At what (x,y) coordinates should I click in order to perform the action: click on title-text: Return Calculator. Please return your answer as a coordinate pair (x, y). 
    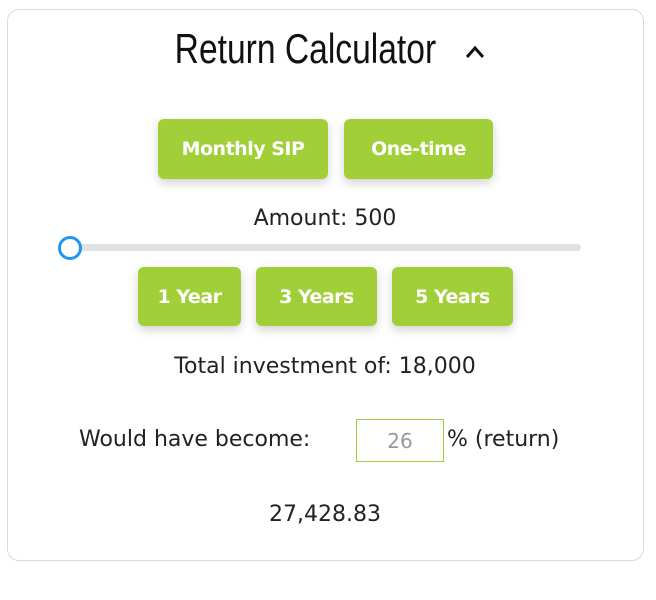
    Looking at the image, I should click on (305, 48).